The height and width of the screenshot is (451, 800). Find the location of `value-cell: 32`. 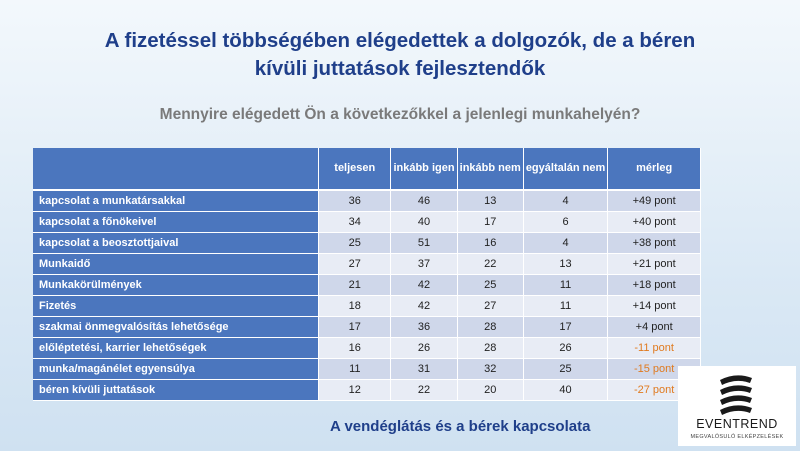

value-cell: 32 is located at coordinates (490, 369).